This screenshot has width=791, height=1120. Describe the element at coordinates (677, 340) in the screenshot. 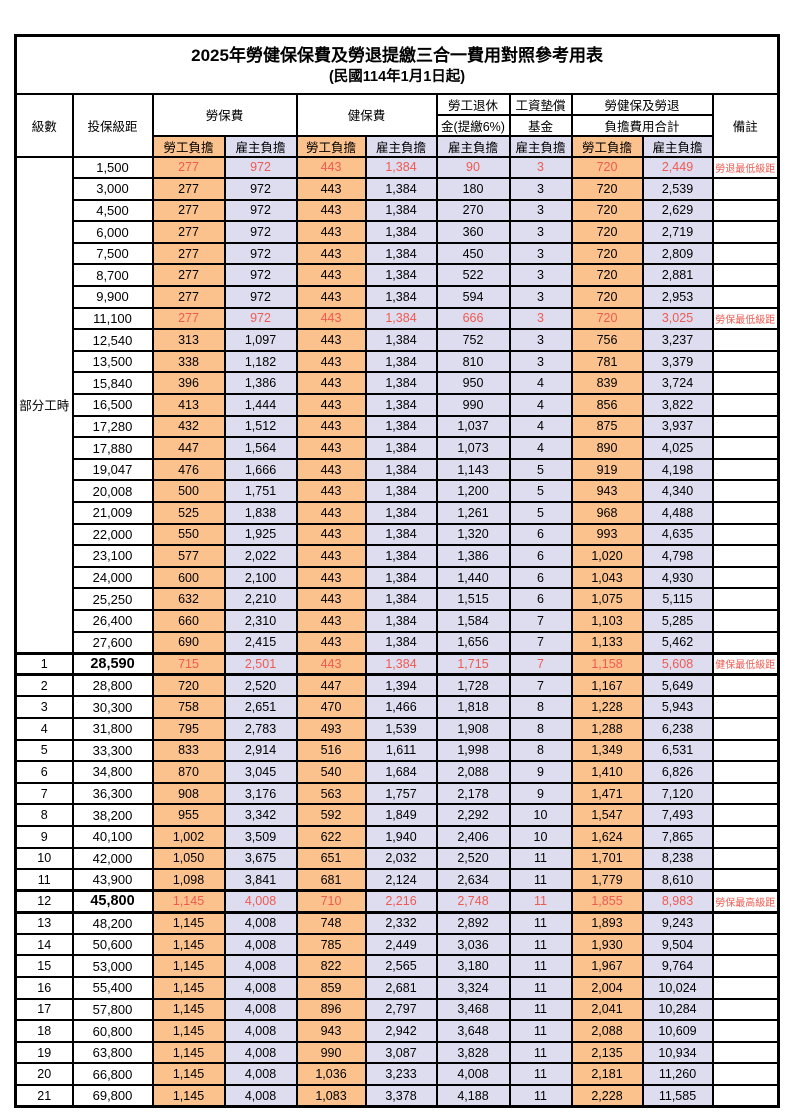

I see `value-cell: 3,237` at that location.